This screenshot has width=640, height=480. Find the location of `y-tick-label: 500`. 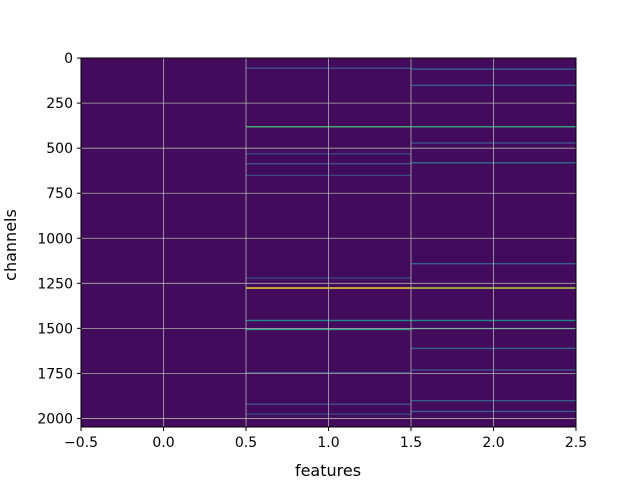

y-tick-label: 500 is located at coordinates (59, 149).